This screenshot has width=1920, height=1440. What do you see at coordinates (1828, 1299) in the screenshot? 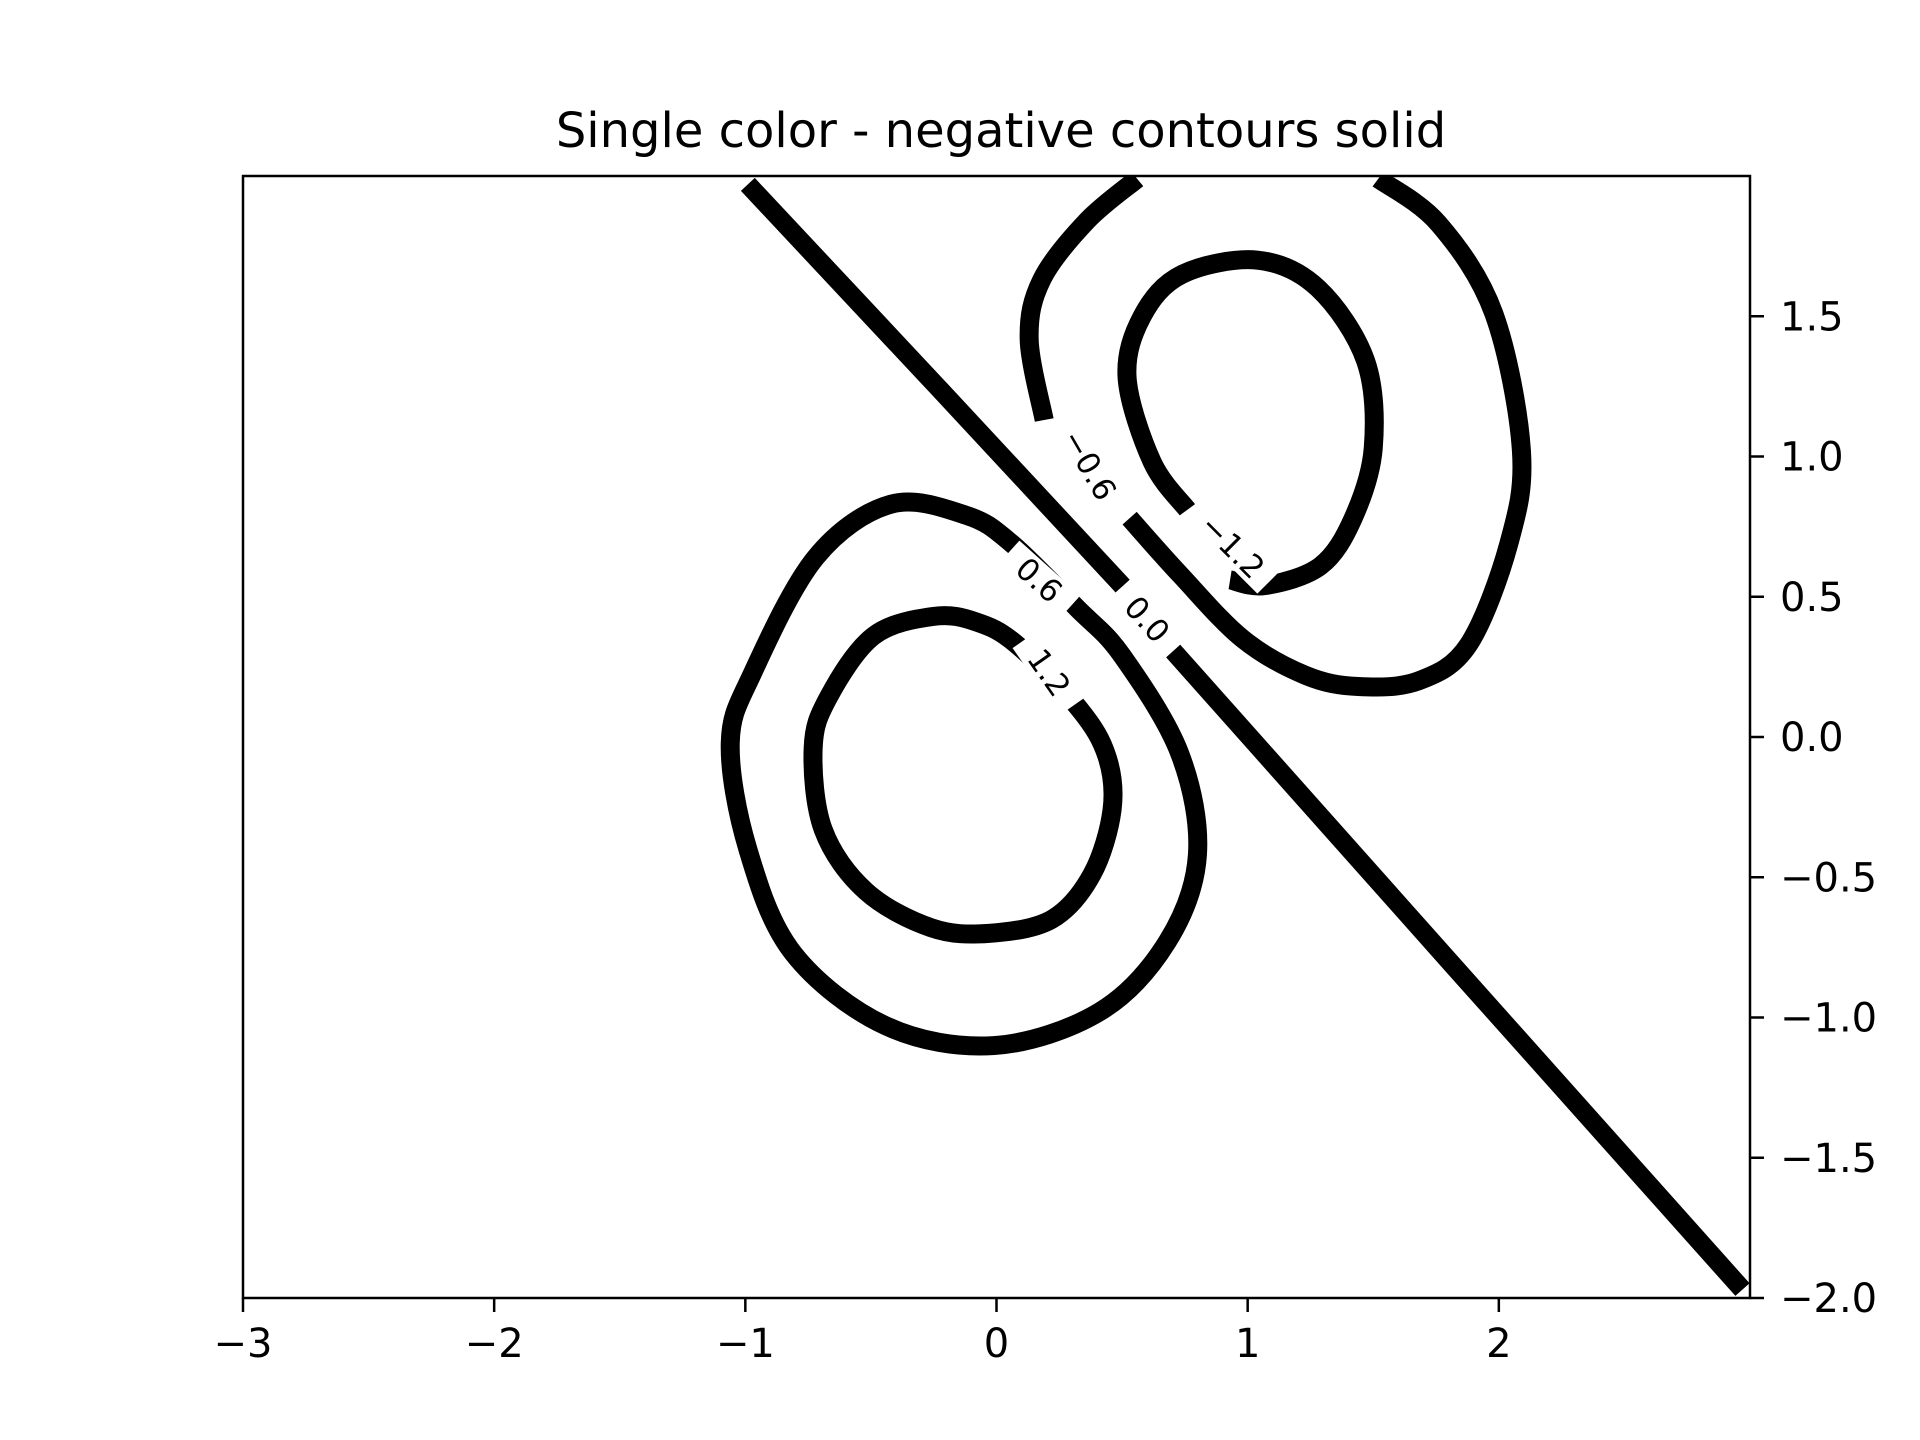
I see `y-tick-label: −2.0` at bounding box center [1828, 1299].